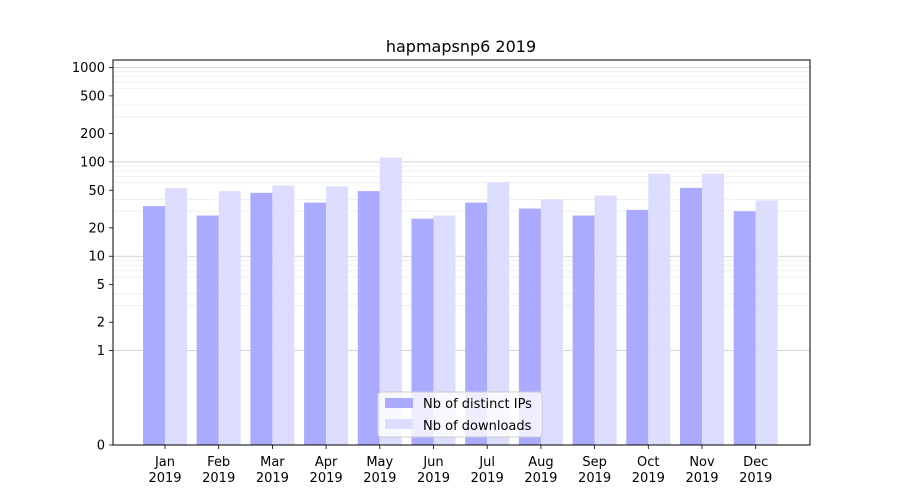 This screenshot has width=900, height=500. What do you see at coordinates (96, 191) in the screenshot?
I see `y-tick-label: 50` at bounding box center [96, 191].